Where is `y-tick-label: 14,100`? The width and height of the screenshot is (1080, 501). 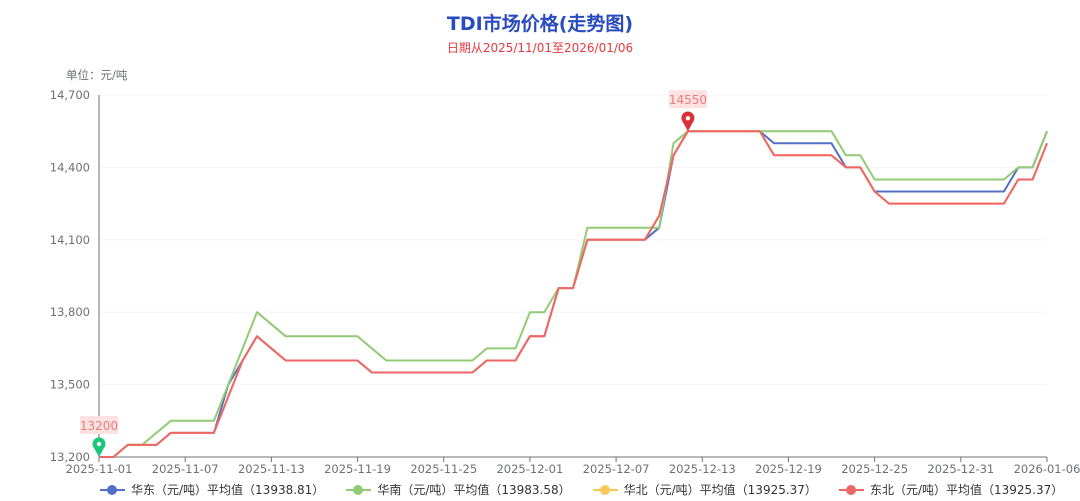
y-tick-label: 14,100 is located at coordinates (70, 240).